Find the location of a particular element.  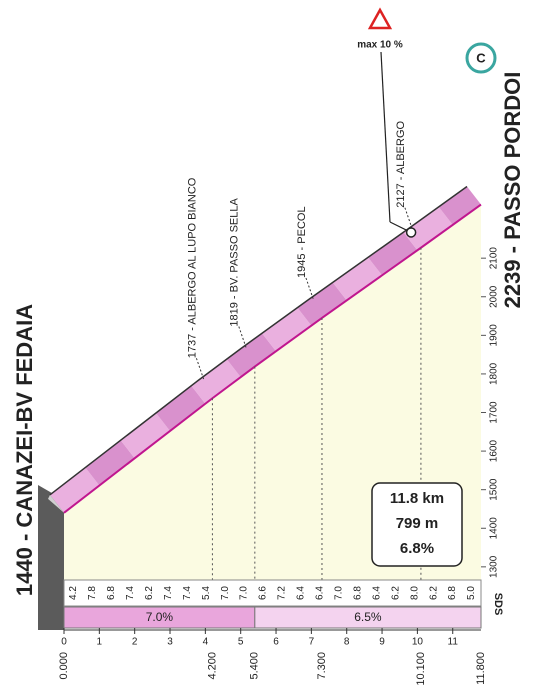

gradient-label: 8.0 is located at coordinates (414, 593).